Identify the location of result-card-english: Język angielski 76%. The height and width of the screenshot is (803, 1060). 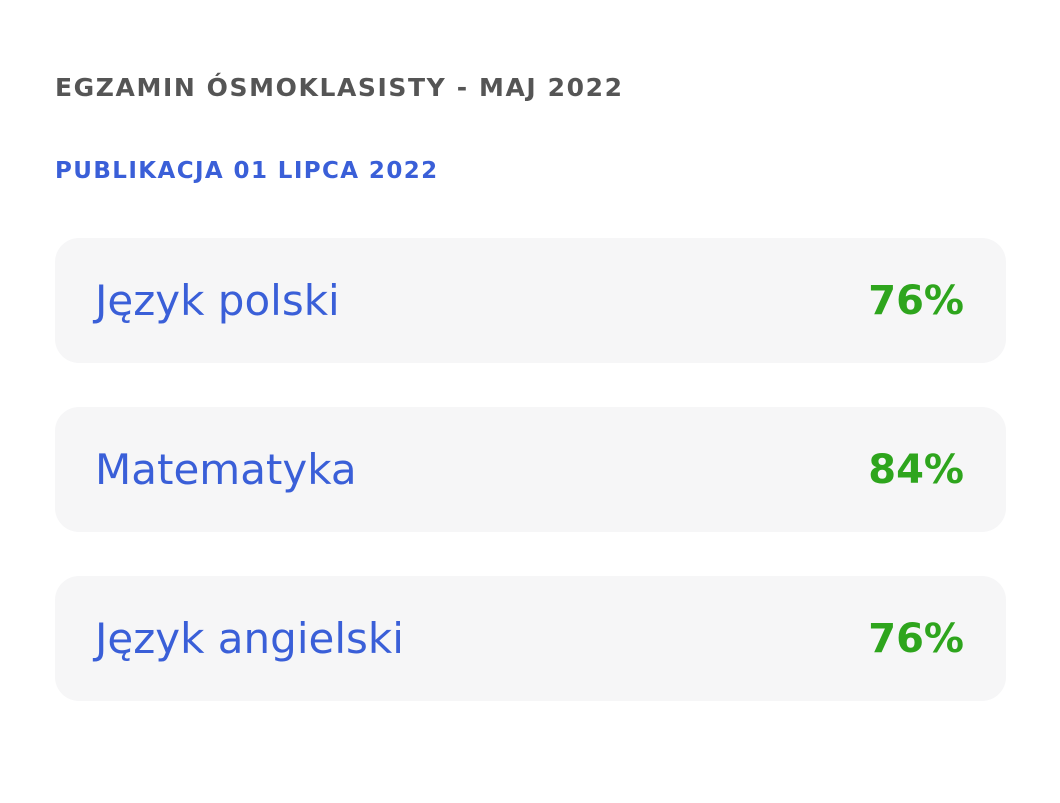
(530, 638).